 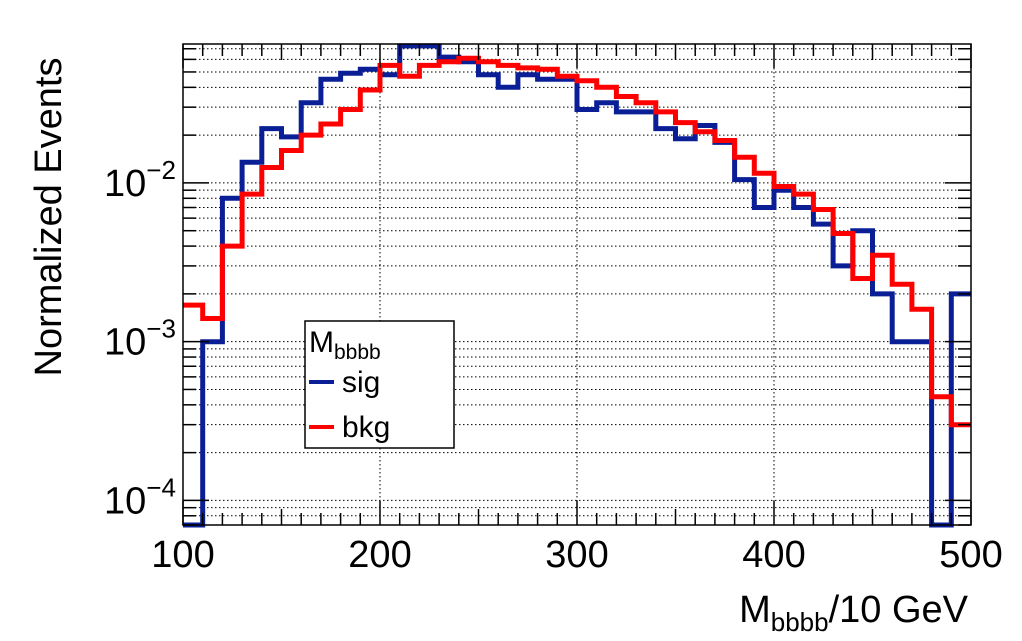 What do you see at coordinates (366, 427) in the screenshot?
I see `legend-label-bkg: bkg` at bounding box center [366, 427].